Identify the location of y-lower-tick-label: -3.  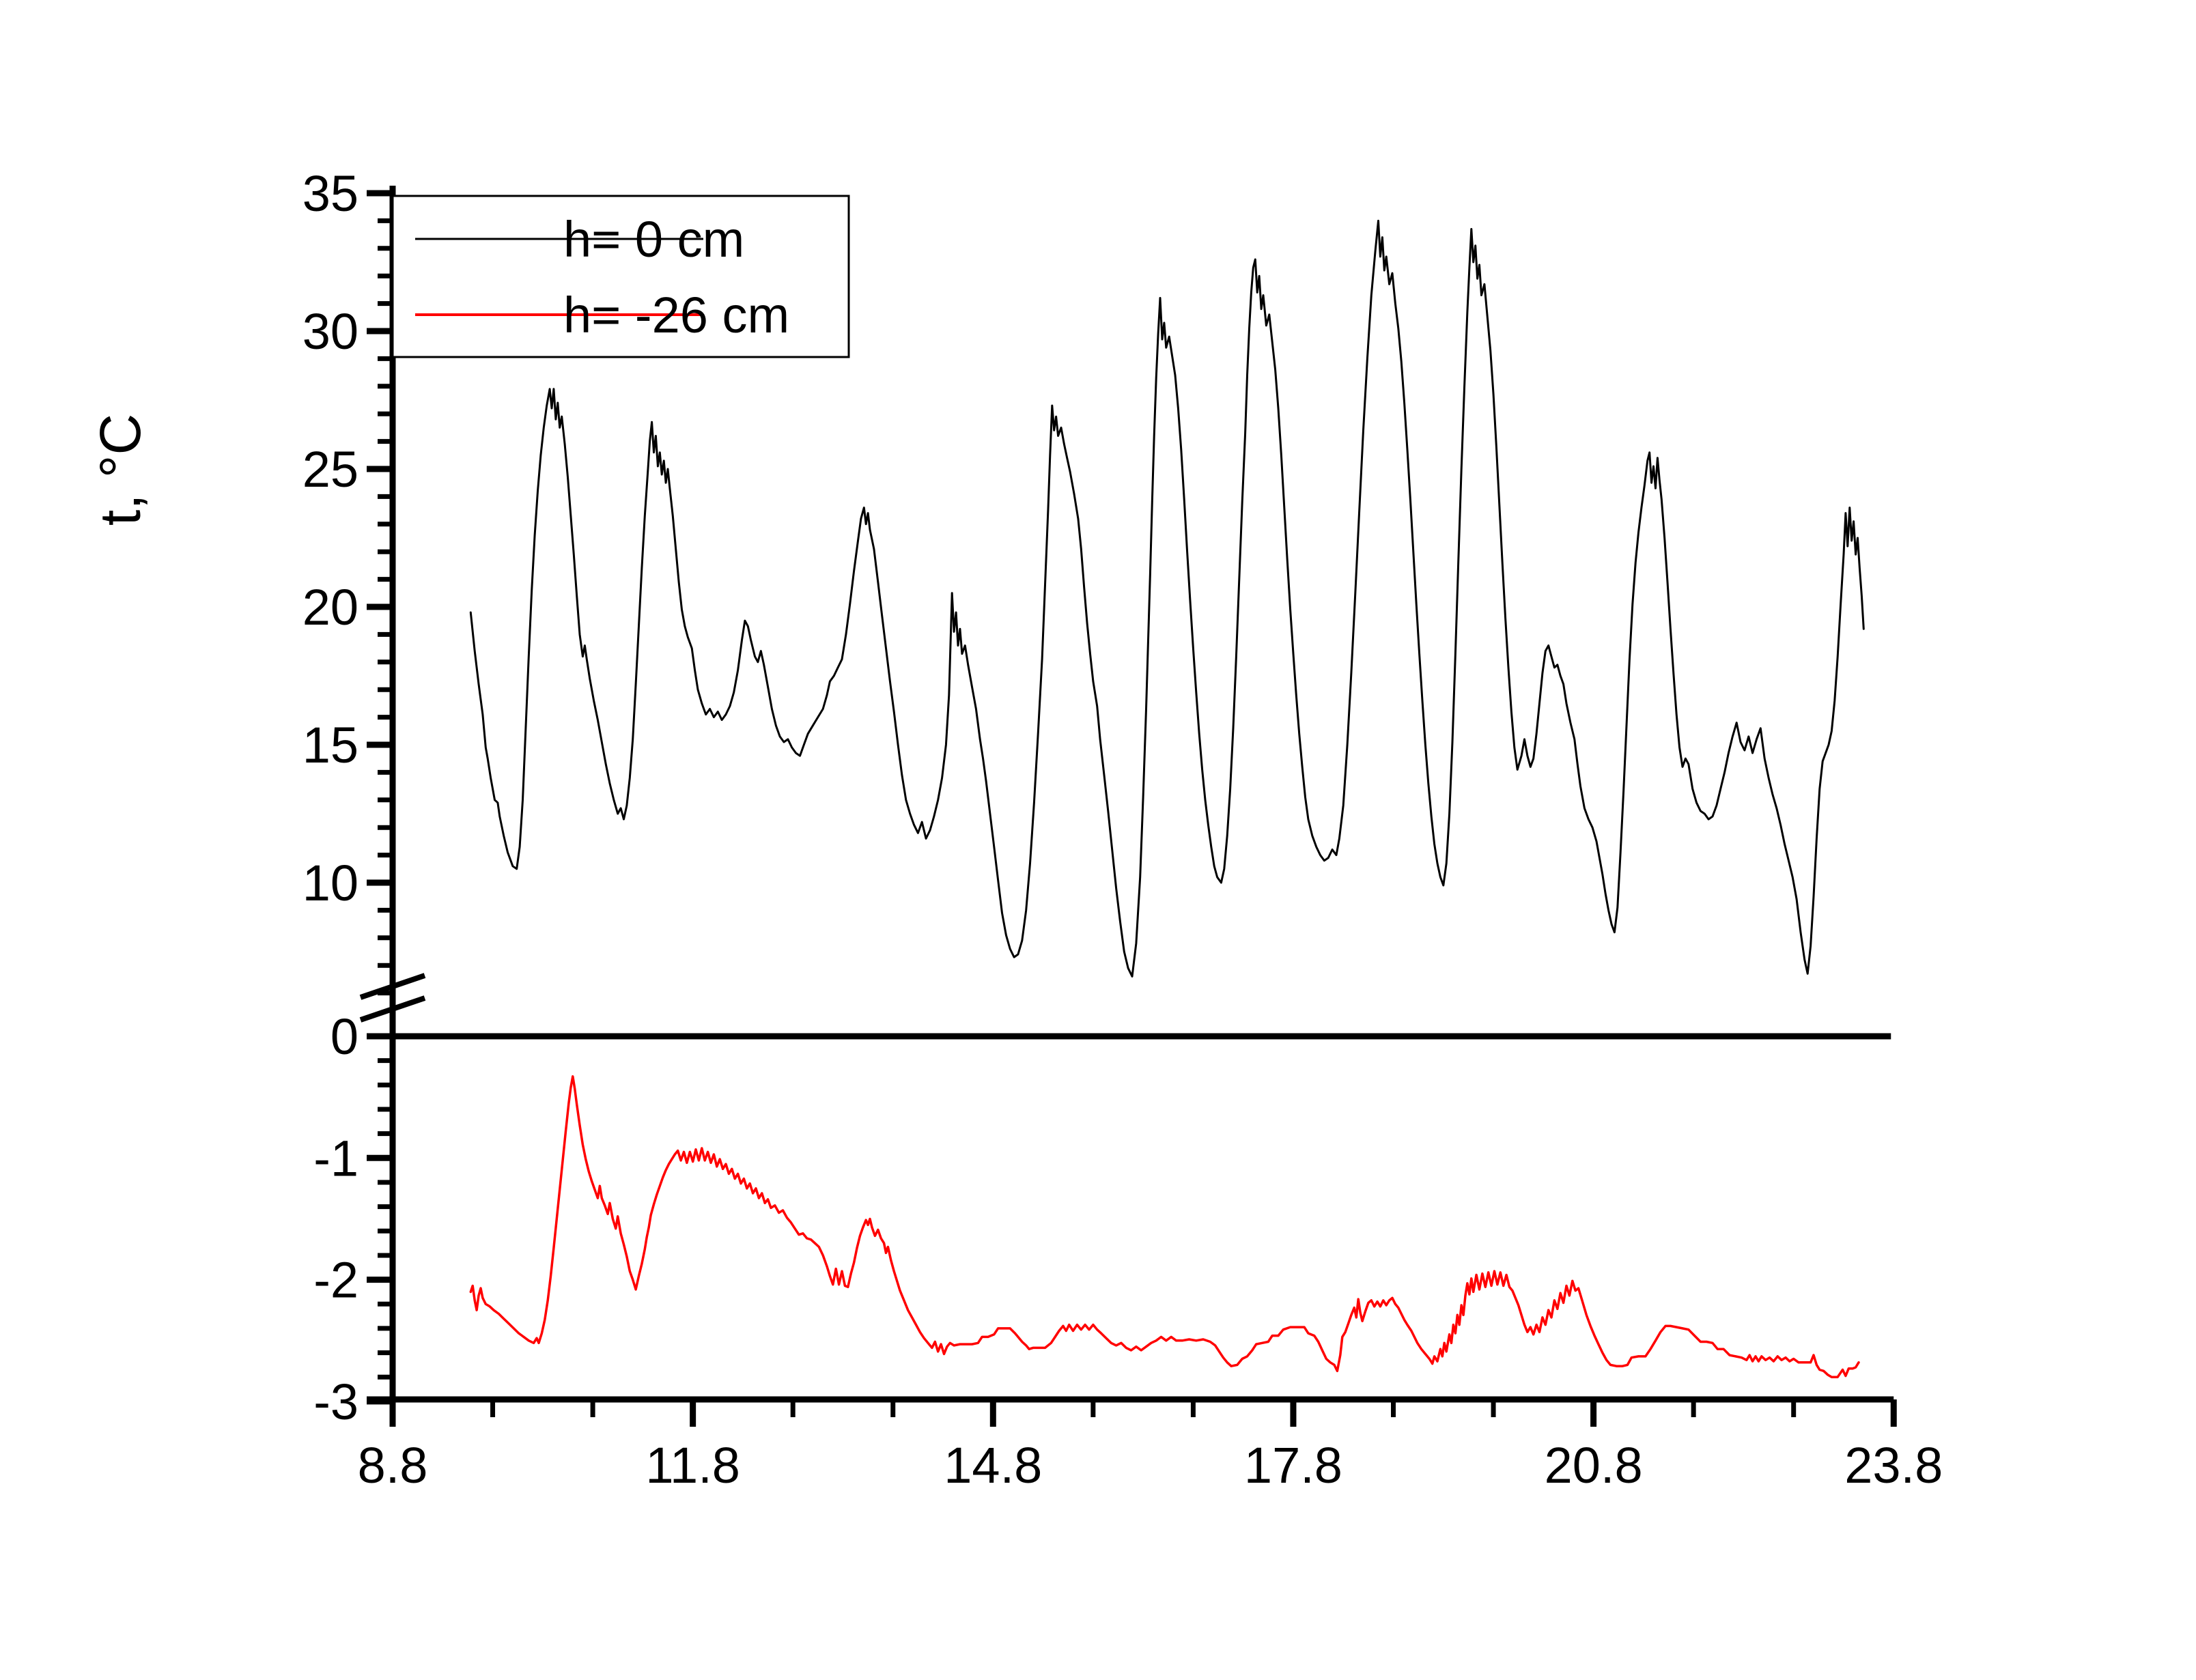
(336, 1401).